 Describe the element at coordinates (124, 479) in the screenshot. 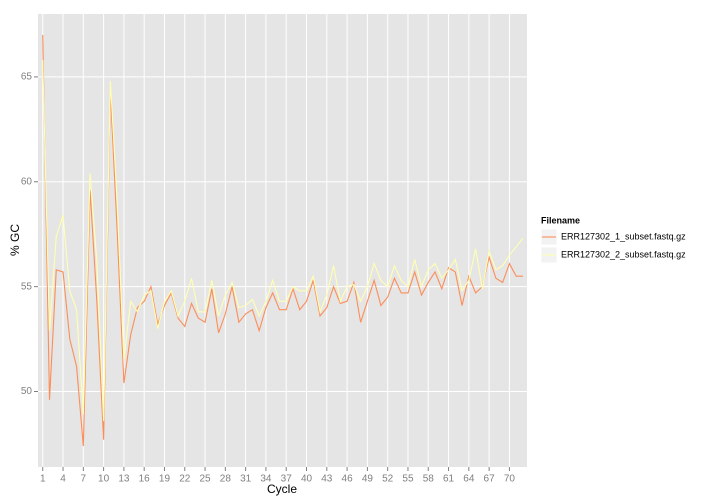

I see `x-tick-label: 13` at that location.